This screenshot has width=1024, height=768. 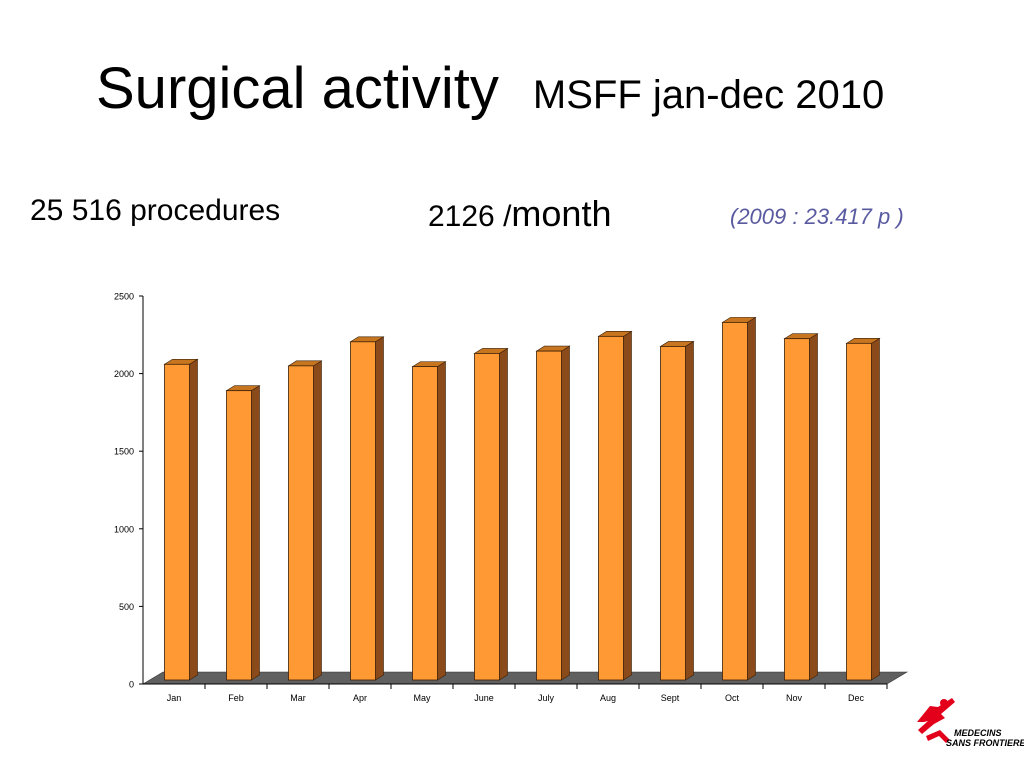 What do you see at coordinates (708, 95) in the screenshot?
I see `title-subtitle: MSFF jan-dec 2010` at bounding box center [708, 95].